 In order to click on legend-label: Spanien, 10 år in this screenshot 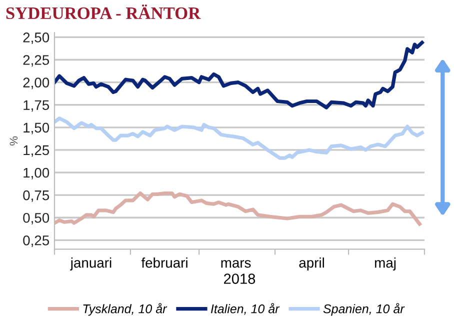, I will do `click(364, 309)`.